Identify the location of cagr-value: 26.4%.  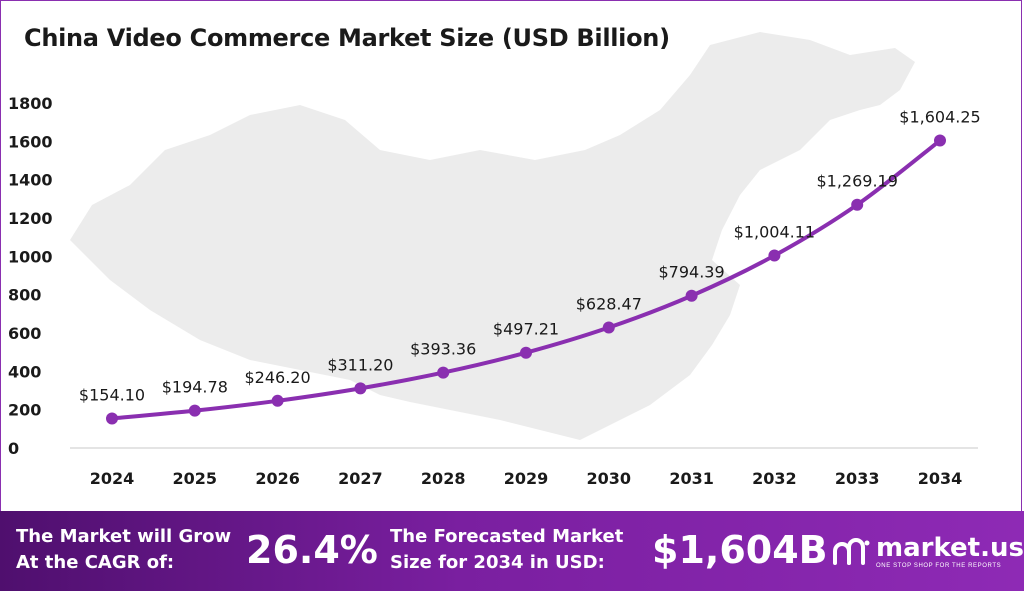
(312, 550).